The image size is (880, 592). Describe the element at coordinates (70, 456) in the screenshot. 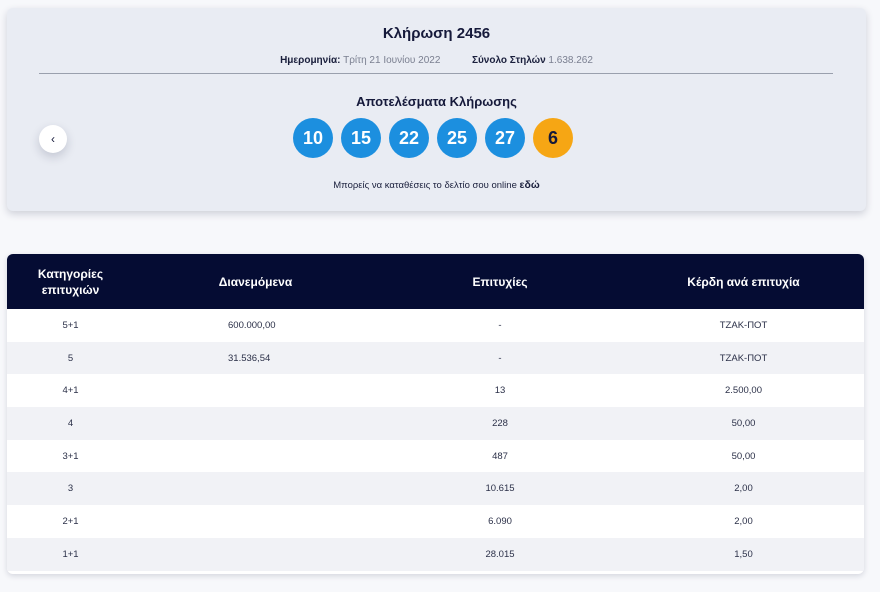

I see `cell-category: 3+1` at that location.